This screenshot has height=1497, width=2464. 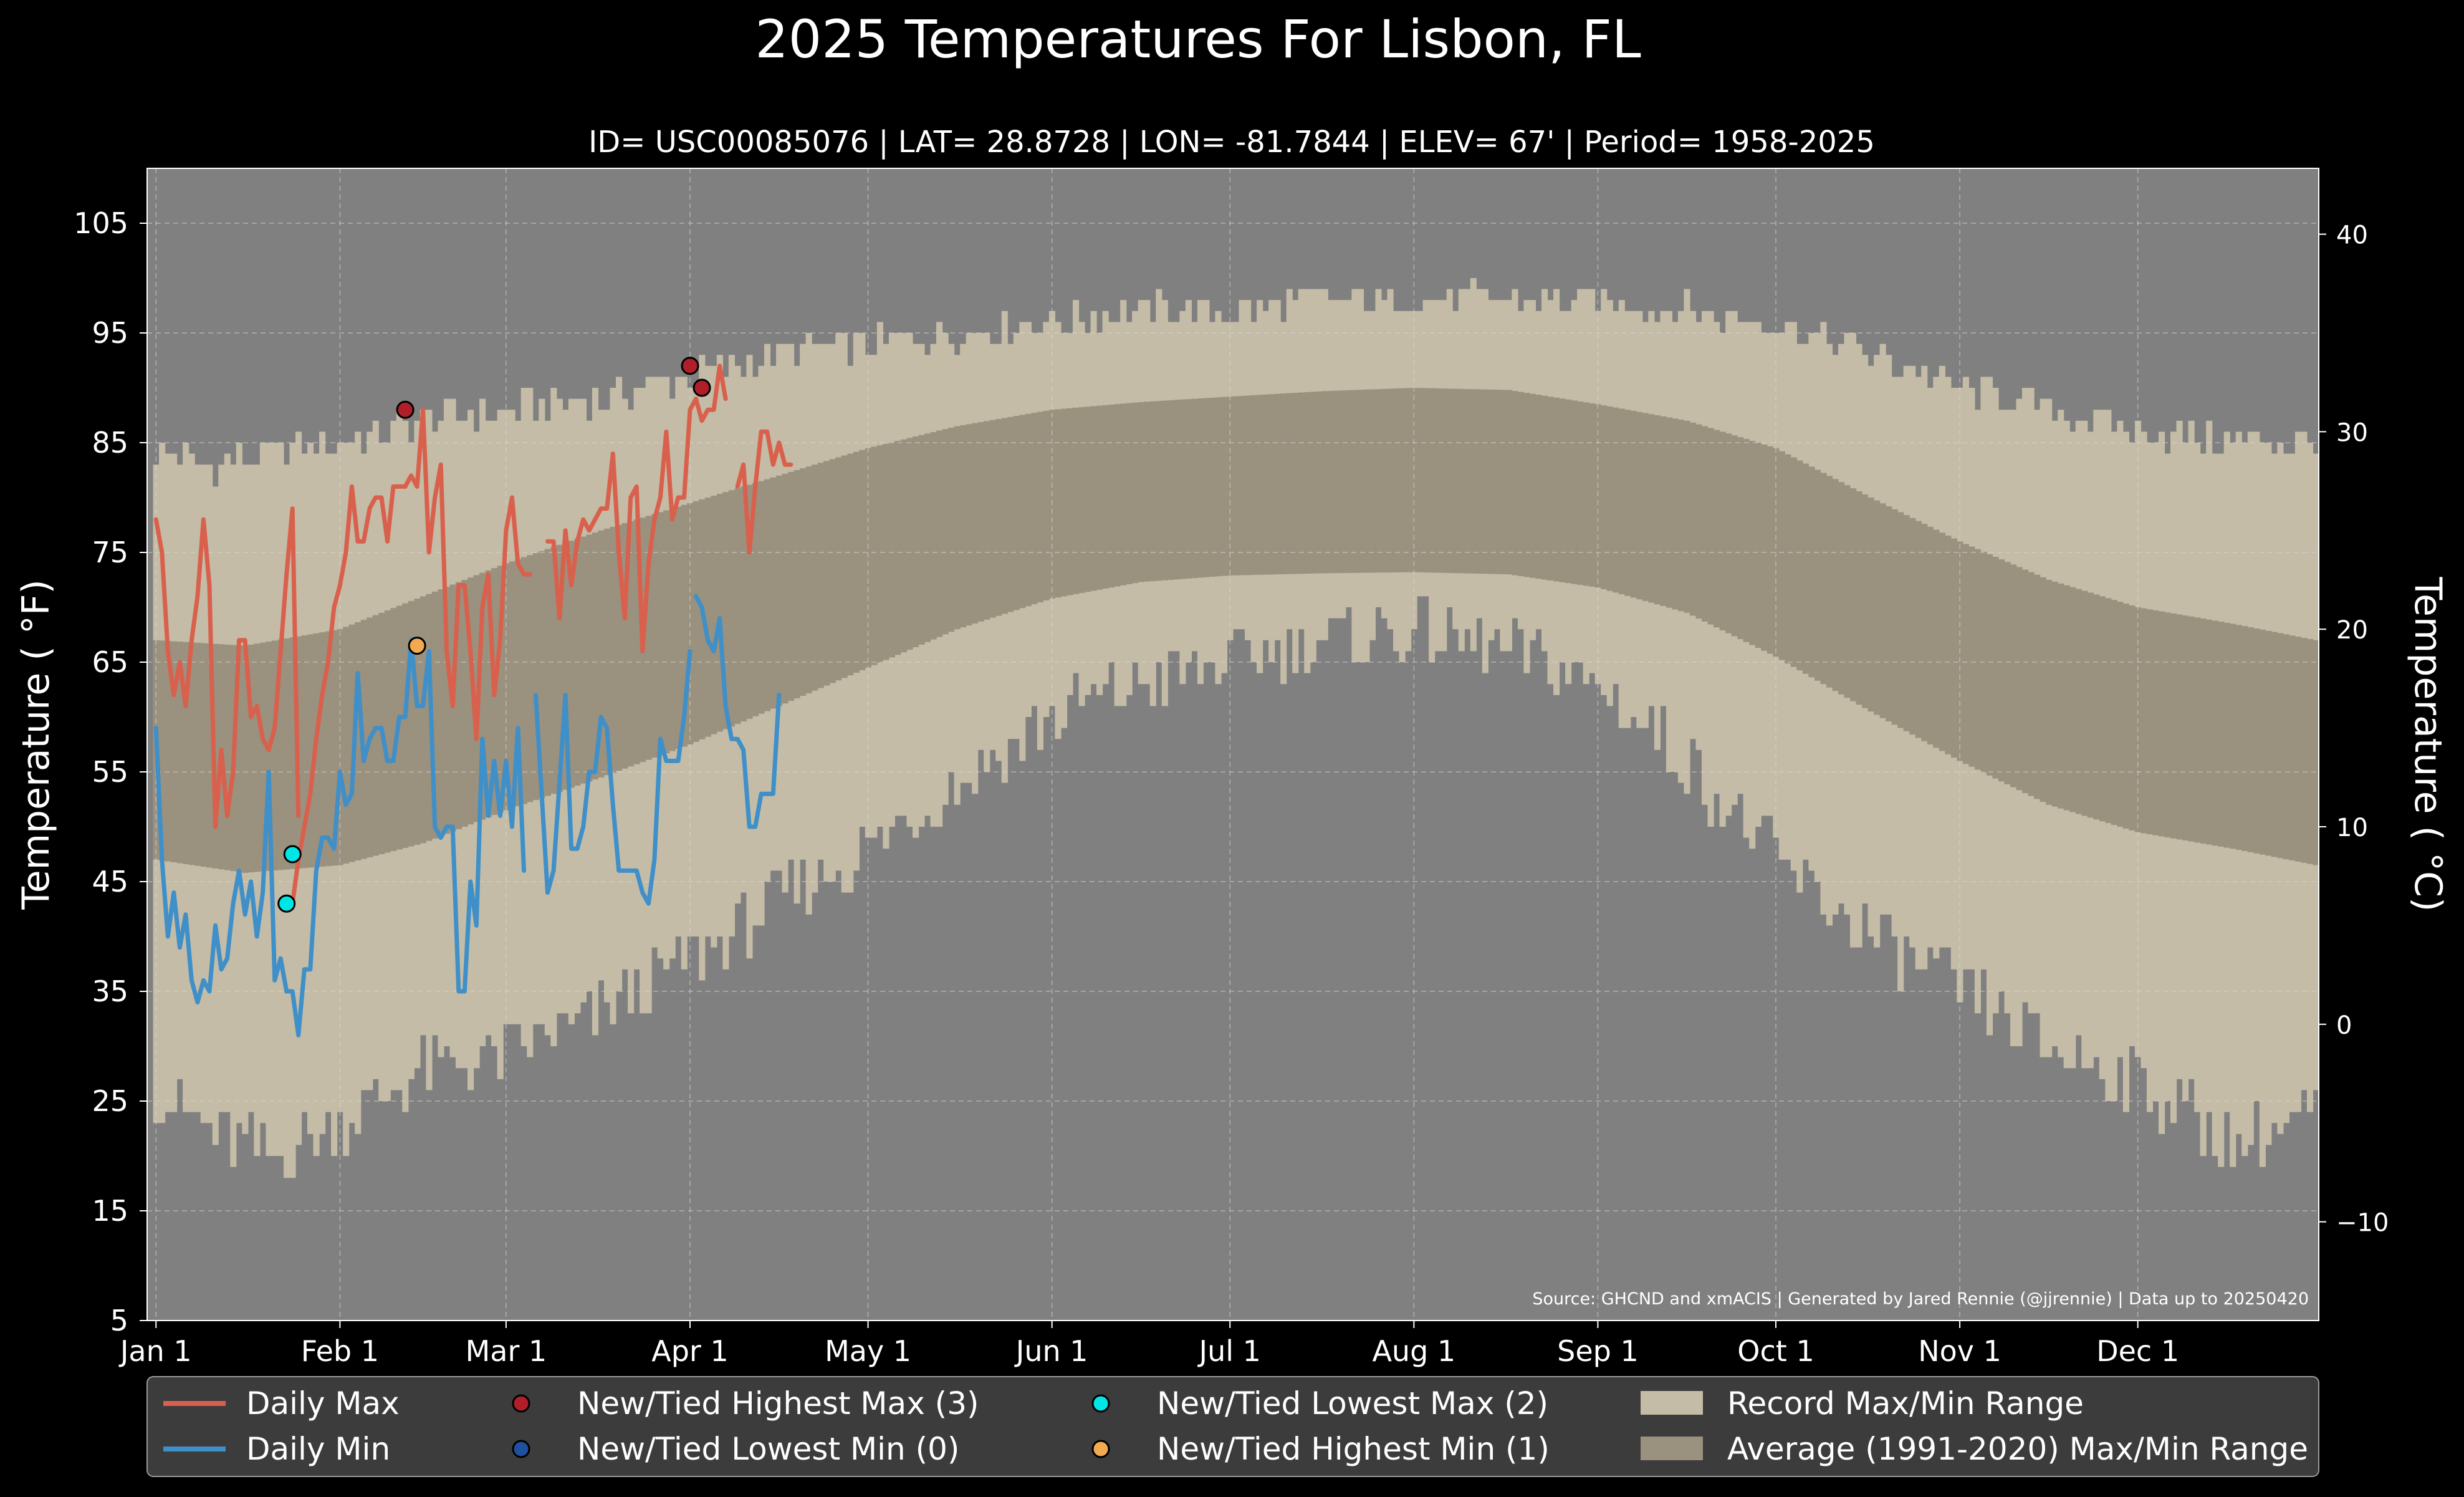 I want to click on left-axis-f: 5 15 25 35 45 55 65 75 85 95 105, so click(x=110, y=771).